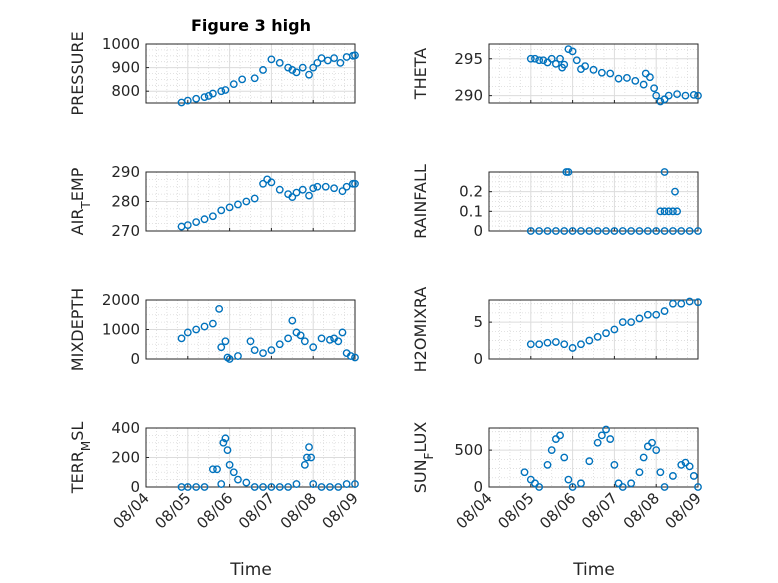 The width and height of the screenshot is (778, 583). I want to click on subplot-h2omixra: 0 5 H2OMIXRA, so click(556, 329).